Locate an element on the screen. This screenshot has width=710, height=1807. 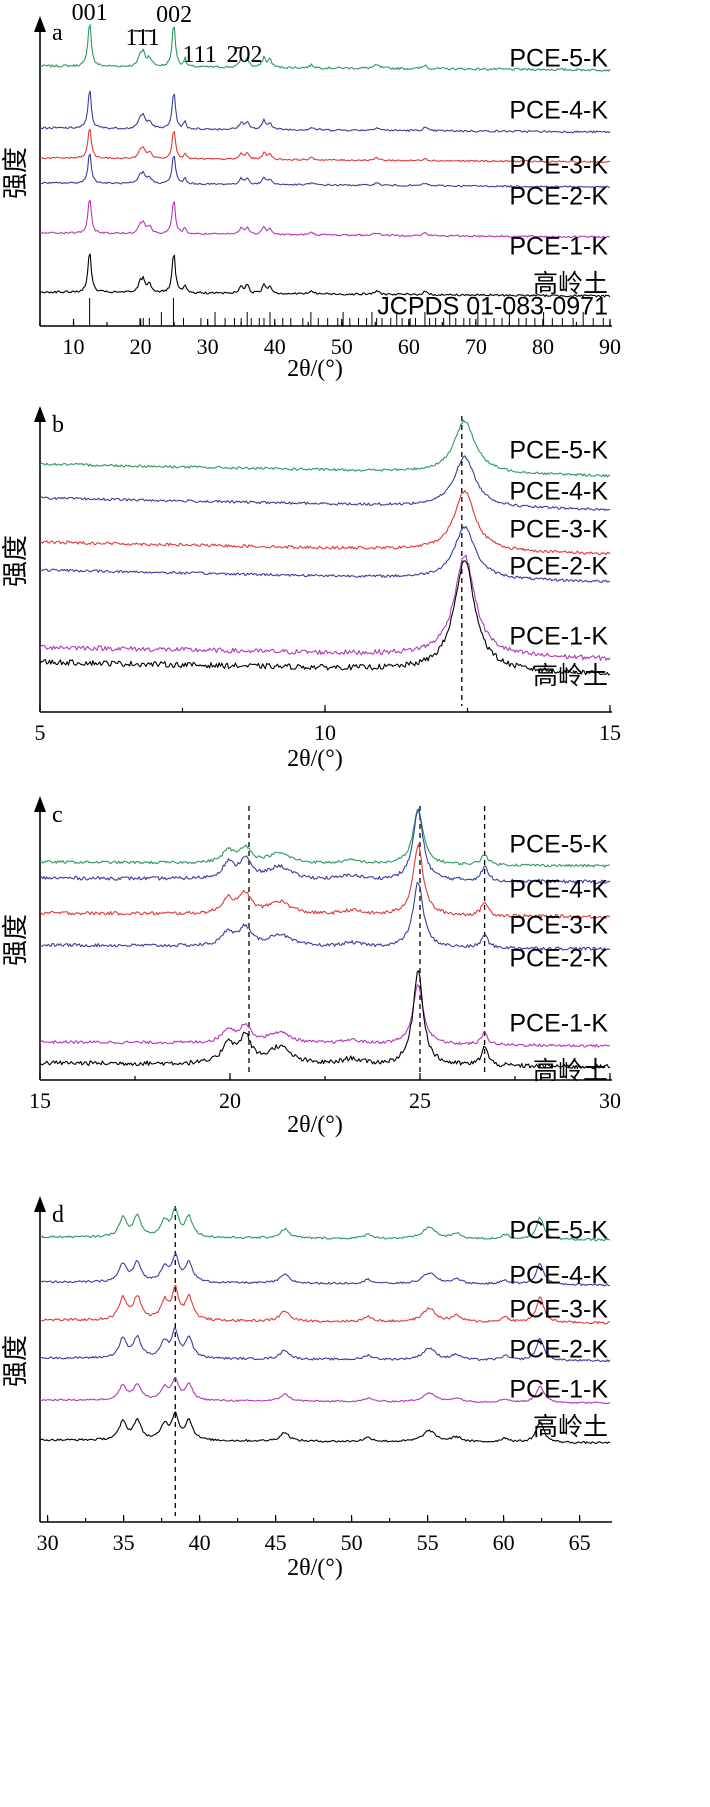
x-tick-label: 80 is located at coordinates (543, 346).